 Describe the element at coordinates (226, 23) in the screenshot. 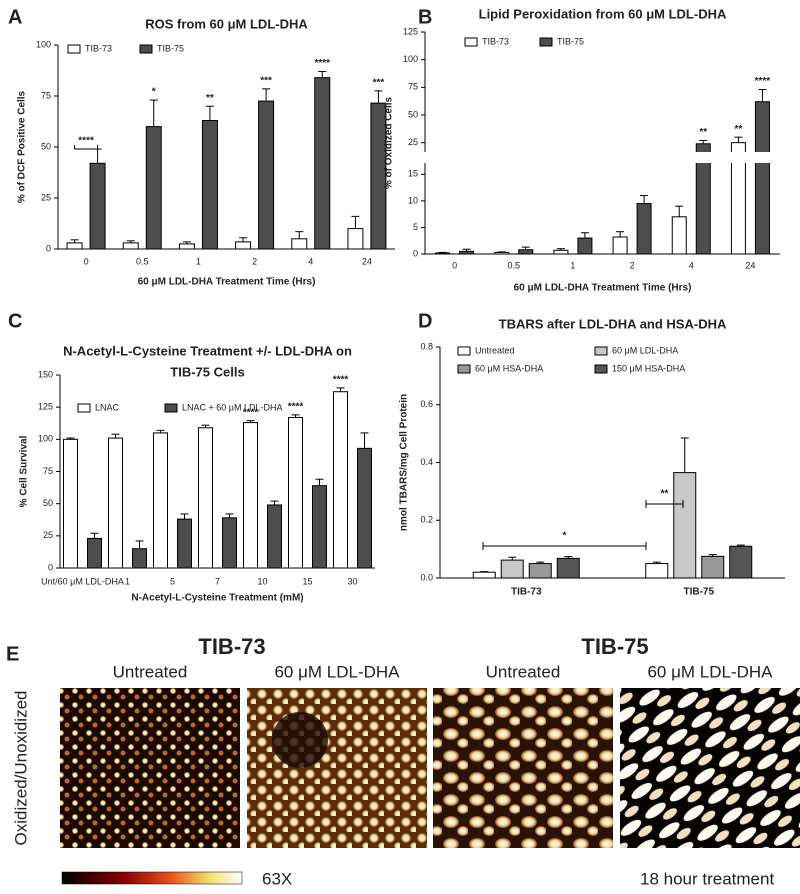

I see `chart-title: ROS from 60 μM LDL-DHA` at that location.